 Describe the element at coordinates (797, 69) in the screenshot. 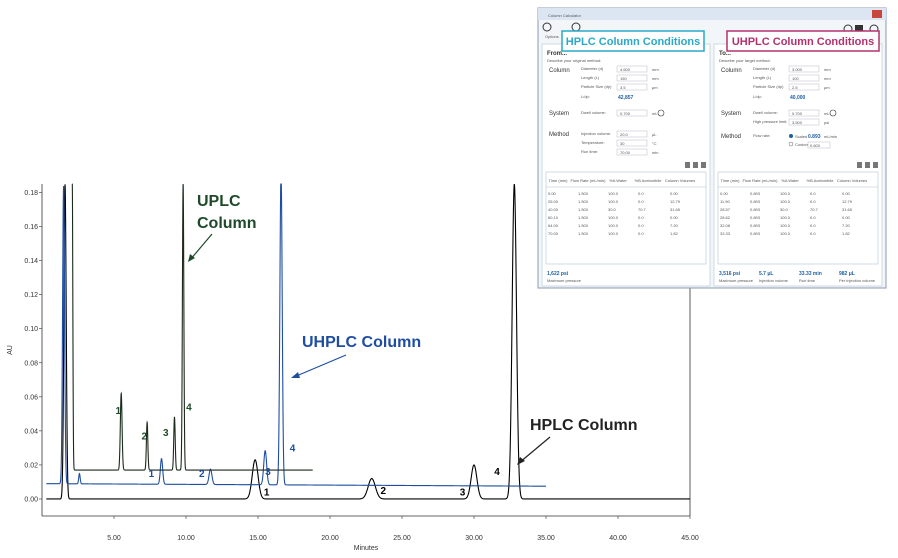

I see `right-diameter-value: 3.000` at that location.